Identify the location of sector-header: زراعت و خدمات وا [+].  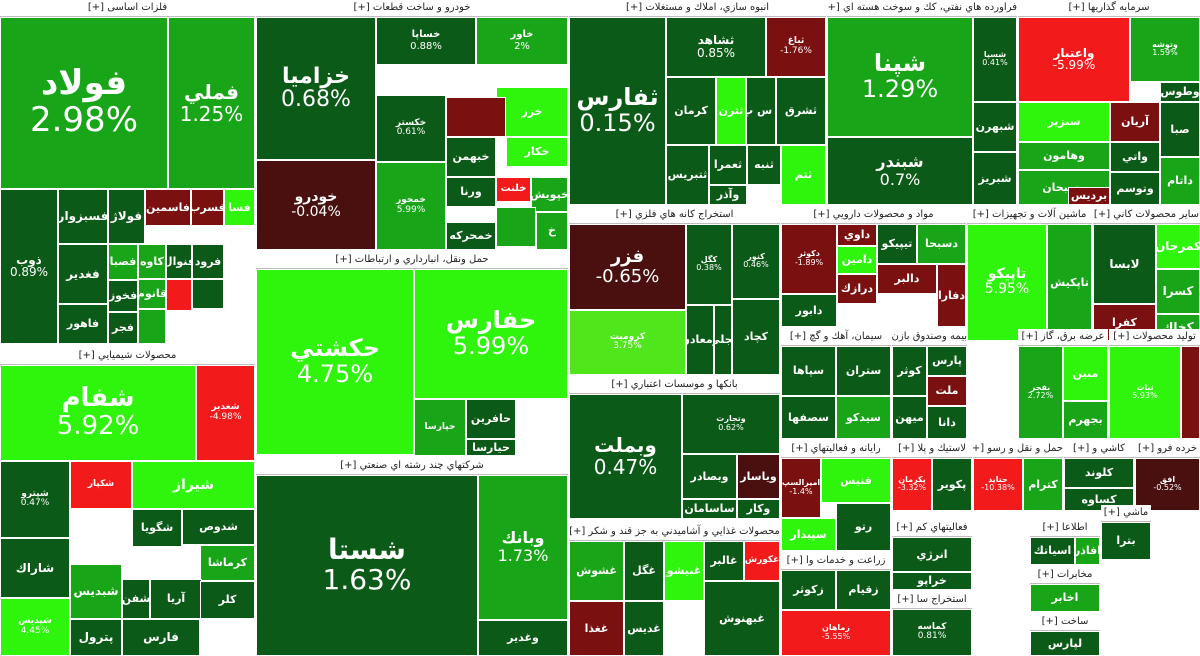
(836, 561).